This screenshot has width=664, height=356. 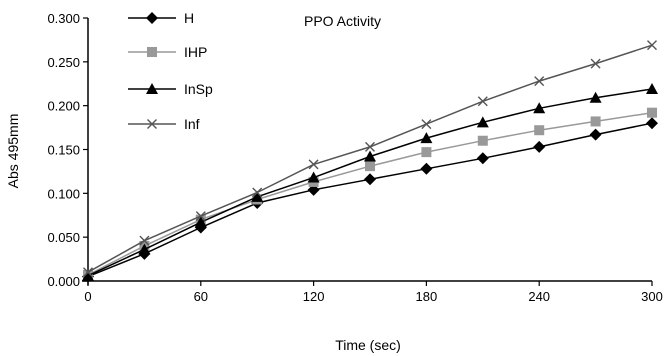 What do you see at coordinates (652, 296) in the screenshot?
I see `x-tick-label: 300` at bounding box center [652, 296].